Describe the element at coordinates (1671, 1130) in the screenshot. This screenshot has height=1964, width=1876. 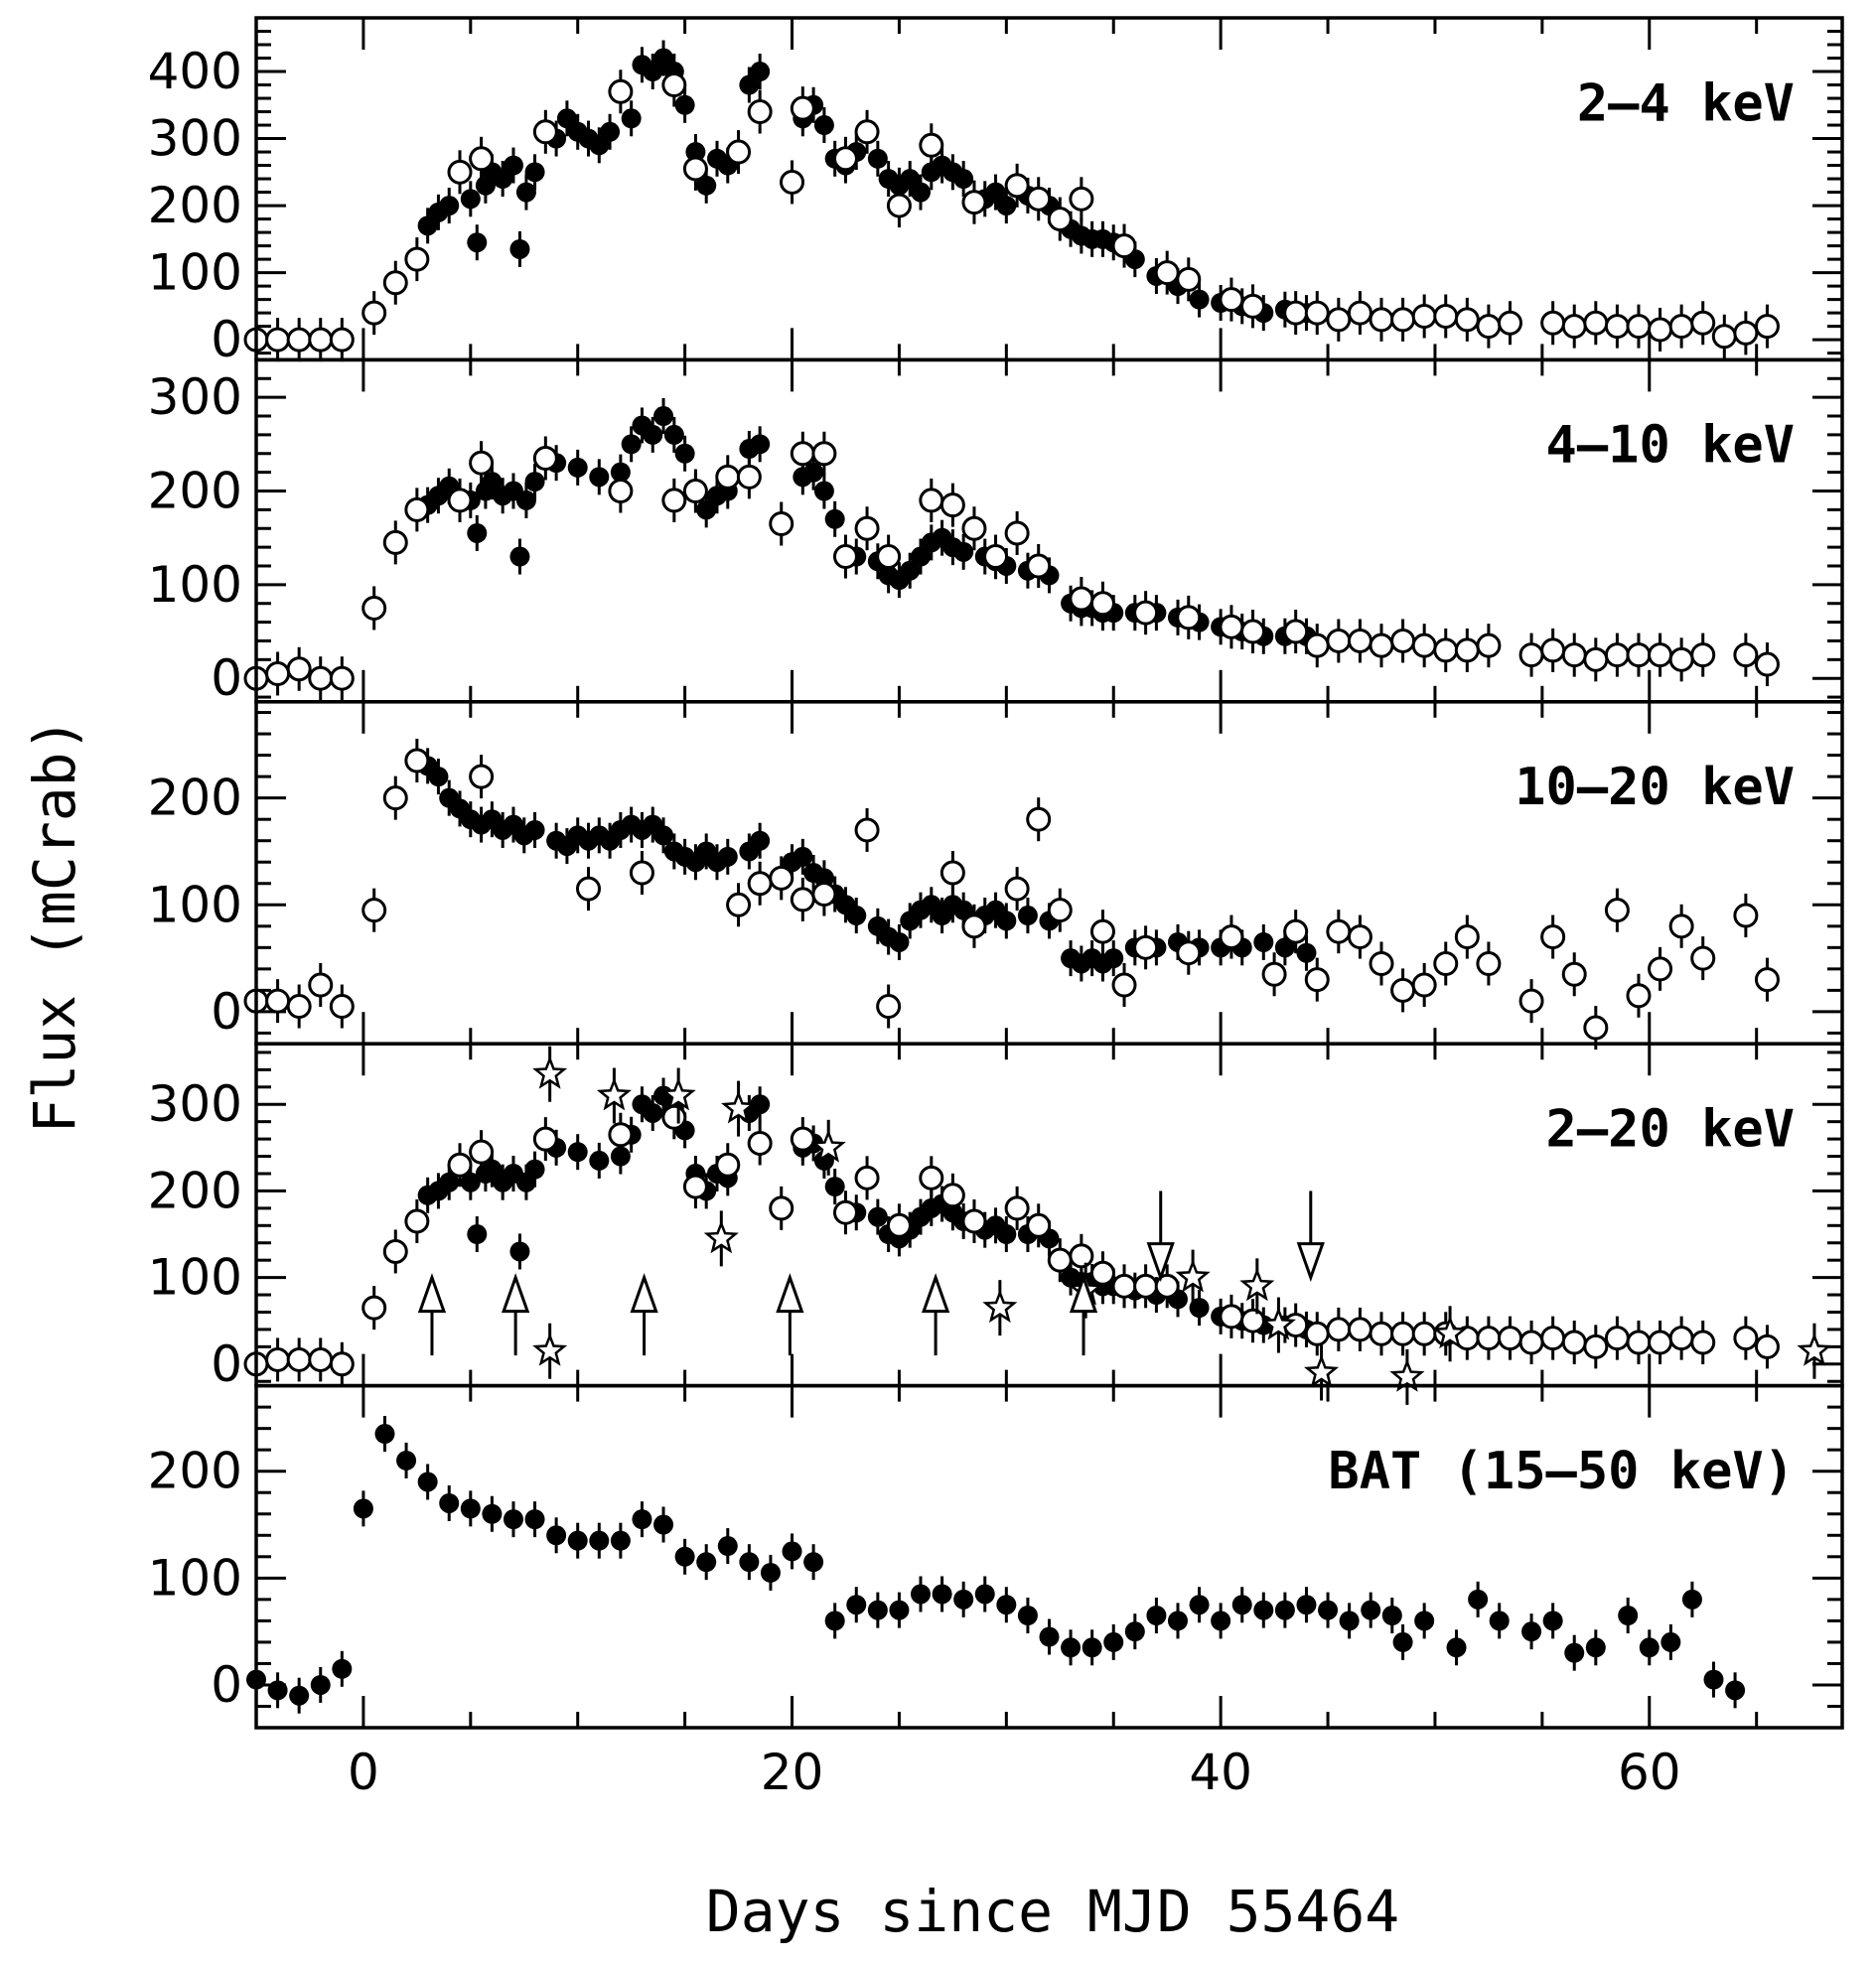
I see `band-label: 2–20 keV` at that location.